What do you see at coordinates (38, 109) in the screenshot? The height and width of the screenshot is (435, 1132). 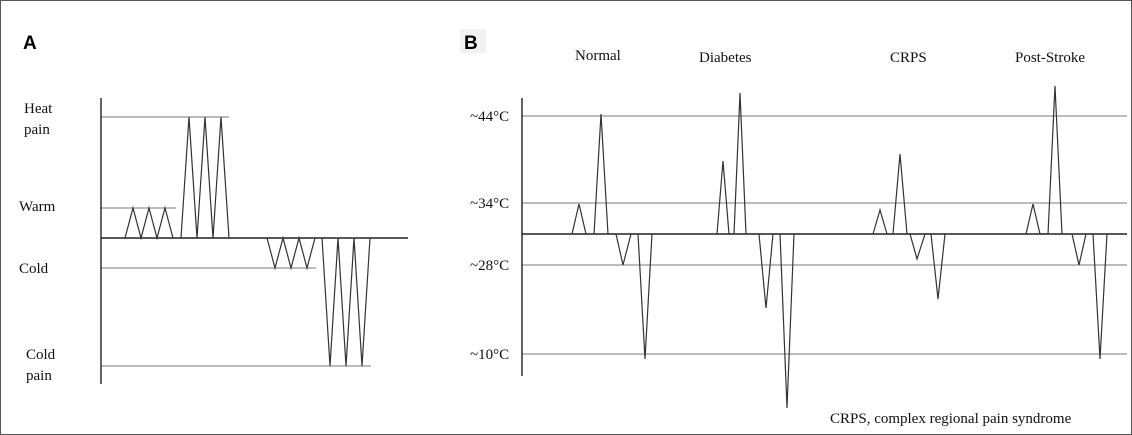 I see `heat-pain-label-1: Heat` at bounding box center [38, 109].